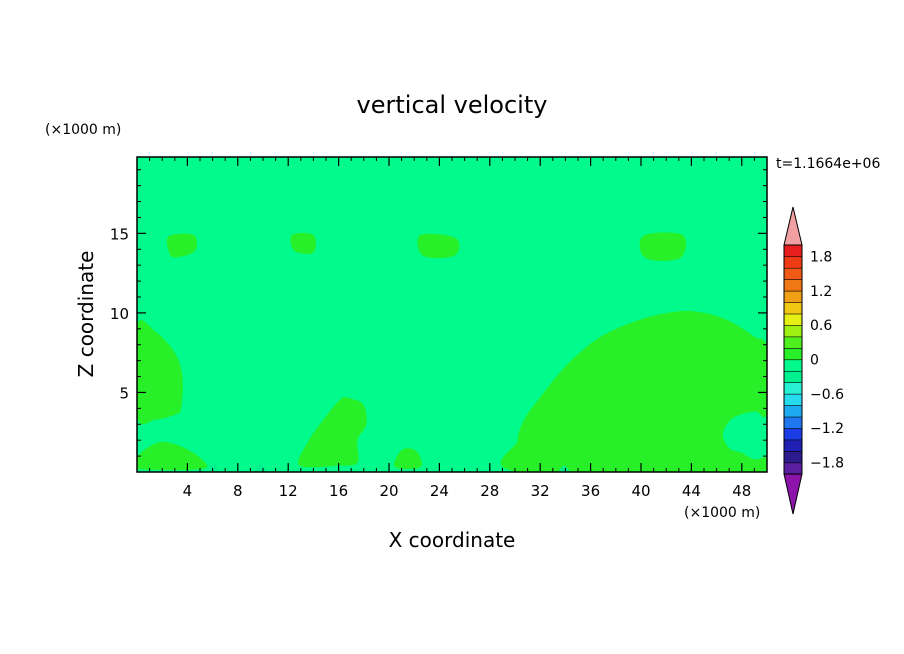 Image resolution: width=904 pixels, height=654 pixels. Describe the element at coordinates (124, 393) in the screenshot. I see `y-tick-label: 5` at that location.